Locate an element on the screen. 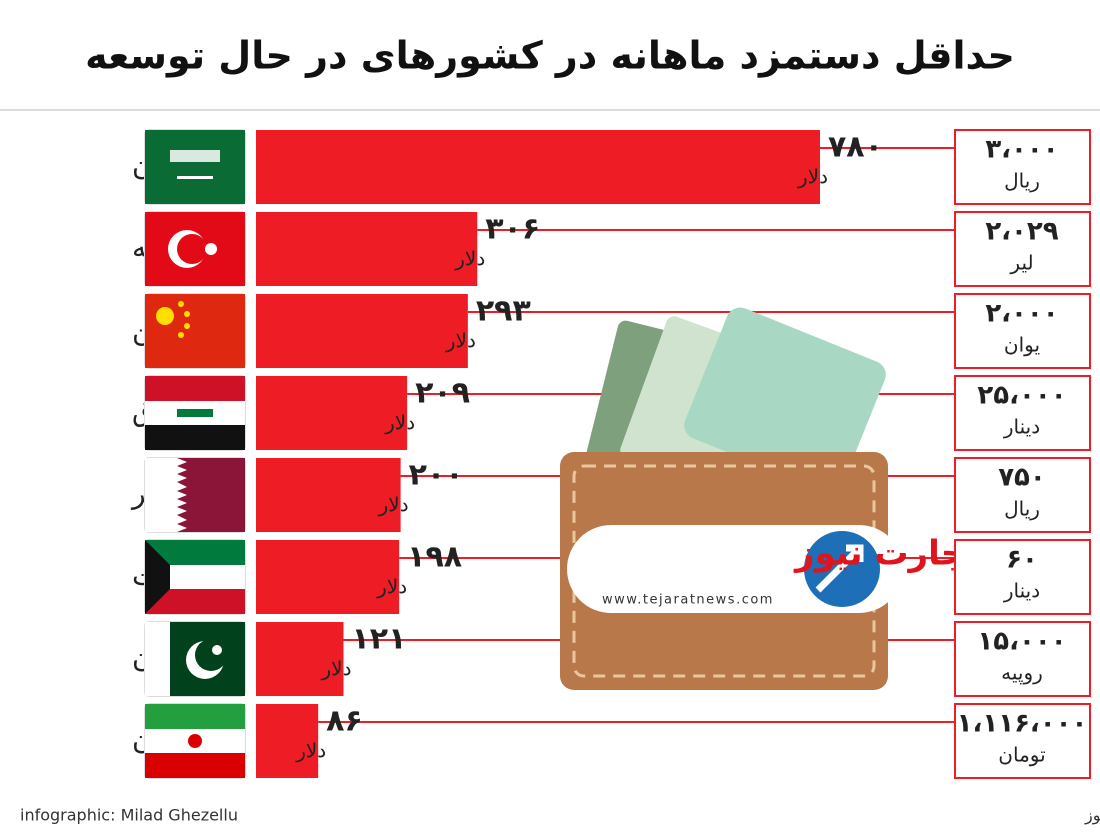  local-amount: ۷۵۰ is located at coordinates (1022, 478).